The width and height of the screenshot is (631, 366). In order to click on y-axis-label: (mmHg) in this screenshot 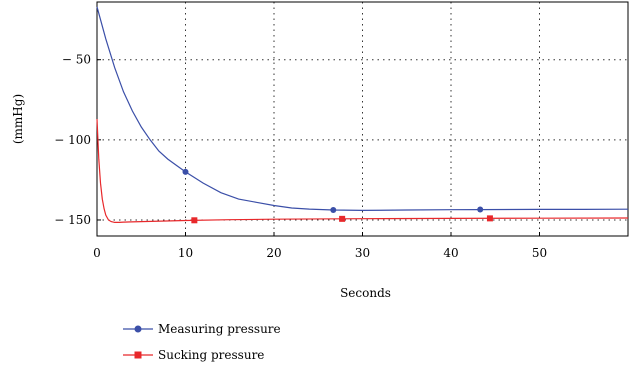, I will do `click(18, 119)`.